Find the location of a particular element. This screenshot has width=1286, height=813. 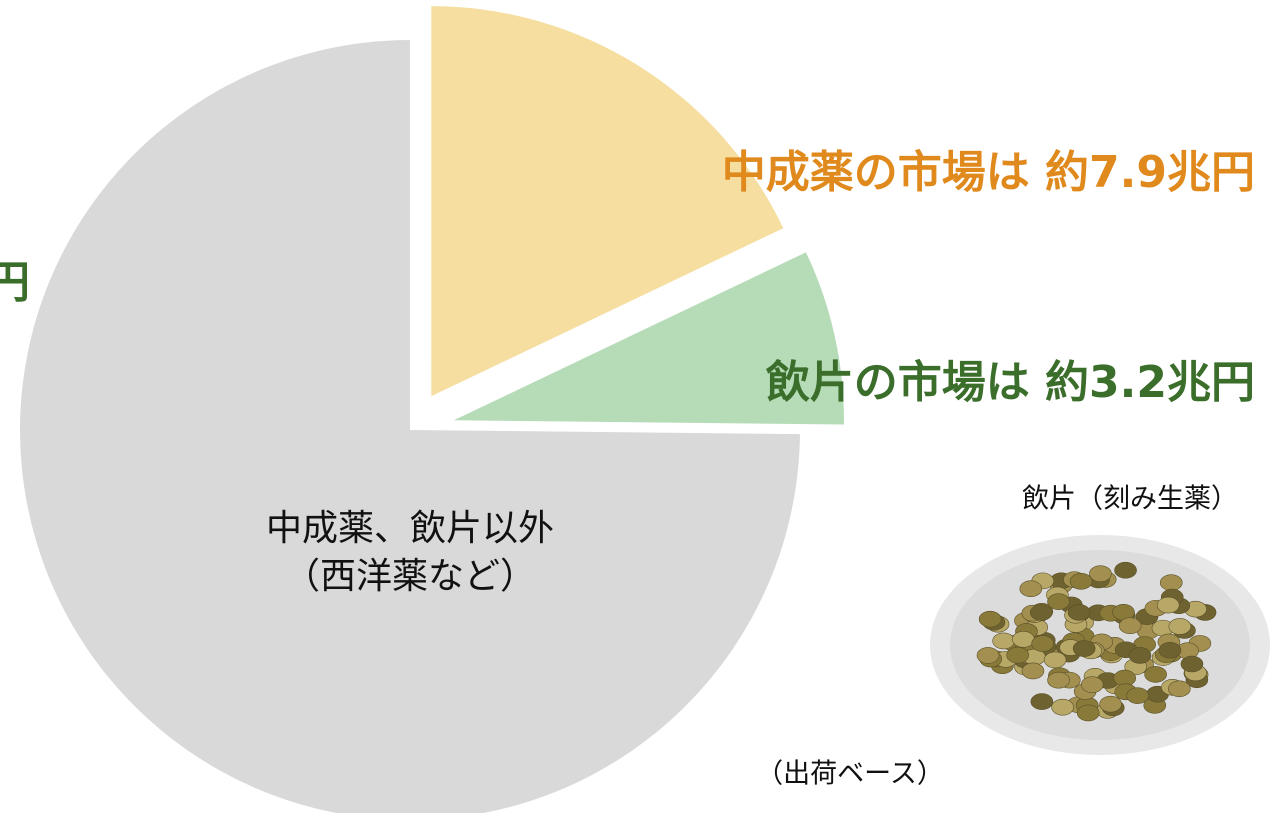

slice-label: （西洋薬など） is located at coordinates (410, 576).